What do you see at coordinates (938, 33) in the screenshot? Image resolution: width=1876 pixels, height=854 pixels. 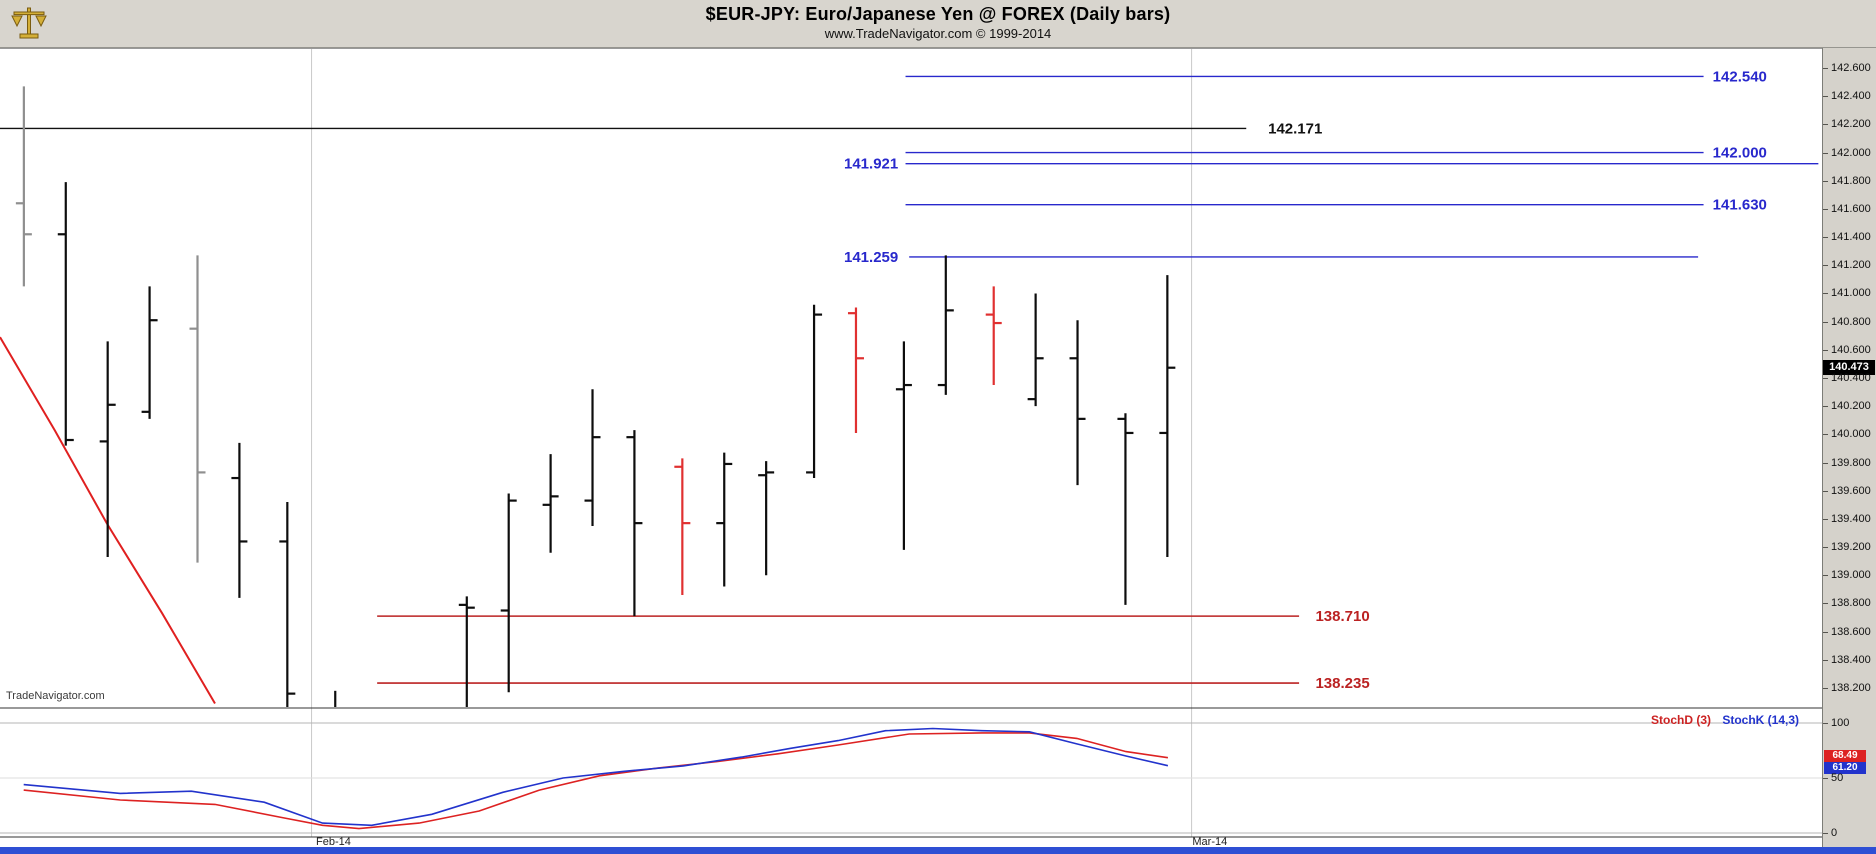 I see `chart-subtitle: www.TradeNavigator.com © 1999-2014` at bounding box center [938, 33].